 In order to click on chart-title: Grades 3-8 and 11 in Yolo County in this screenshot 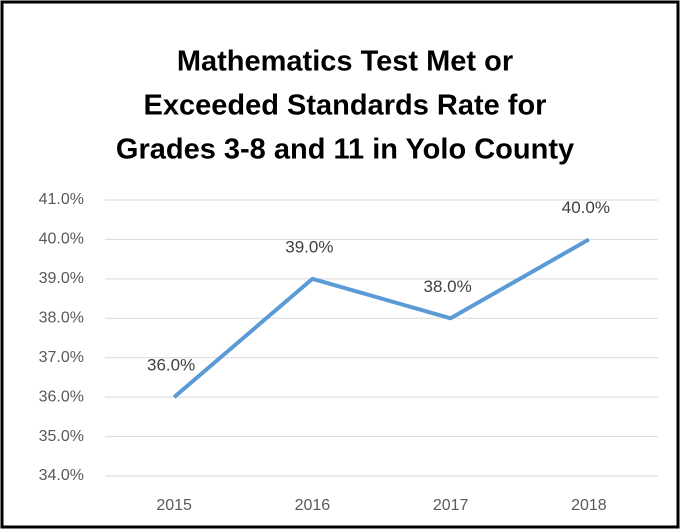, I will do `click(345, 150)`.